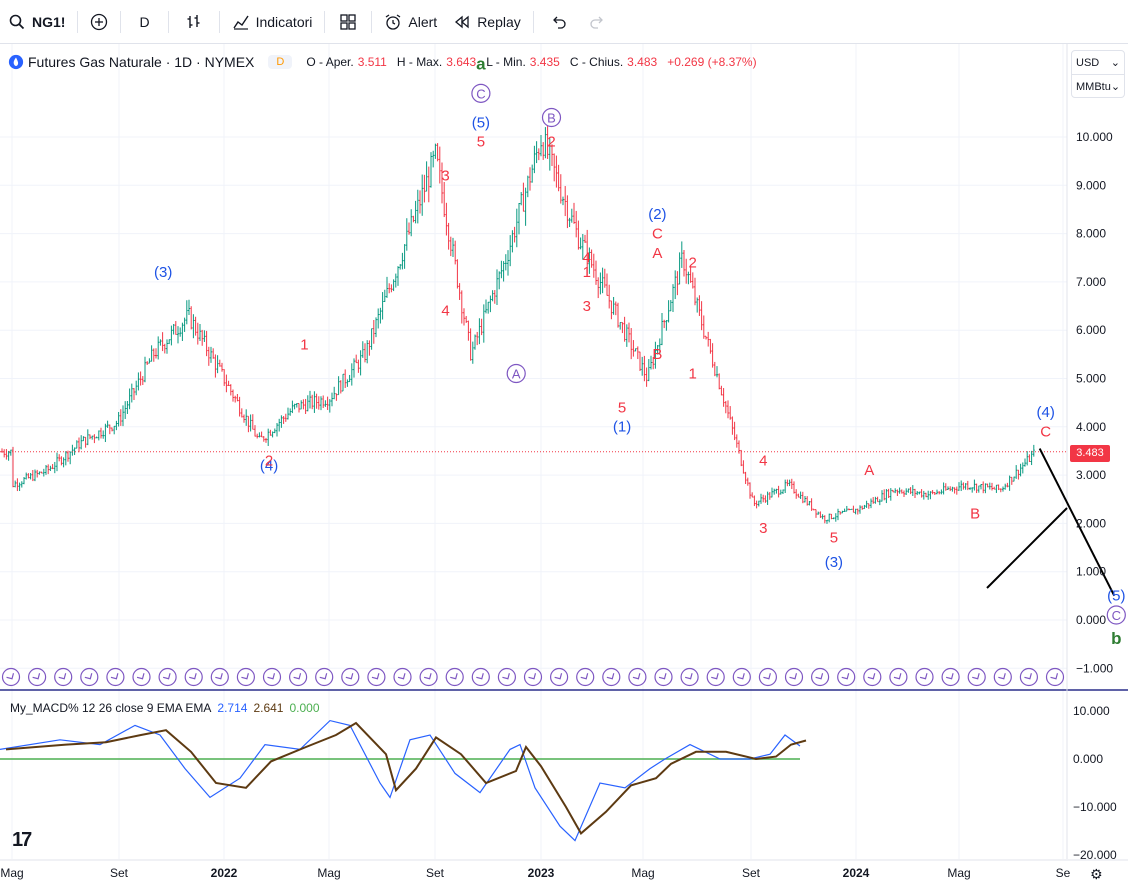  Describe the element at coordinates (99, 22) in the screenshot. I see `compare-symbol-button` at that location.